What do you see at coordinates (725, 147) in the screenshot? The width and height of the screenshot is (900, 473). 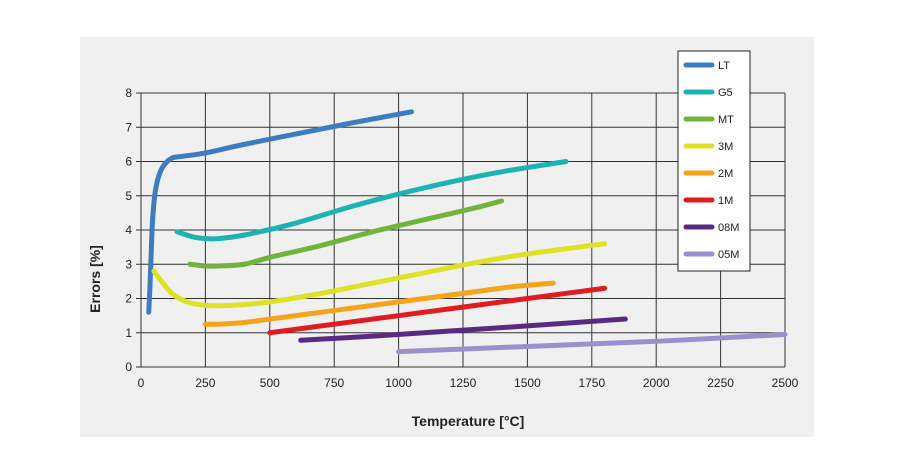 I see `legend-label-3m: 3M` at bounding box center [725, 147].